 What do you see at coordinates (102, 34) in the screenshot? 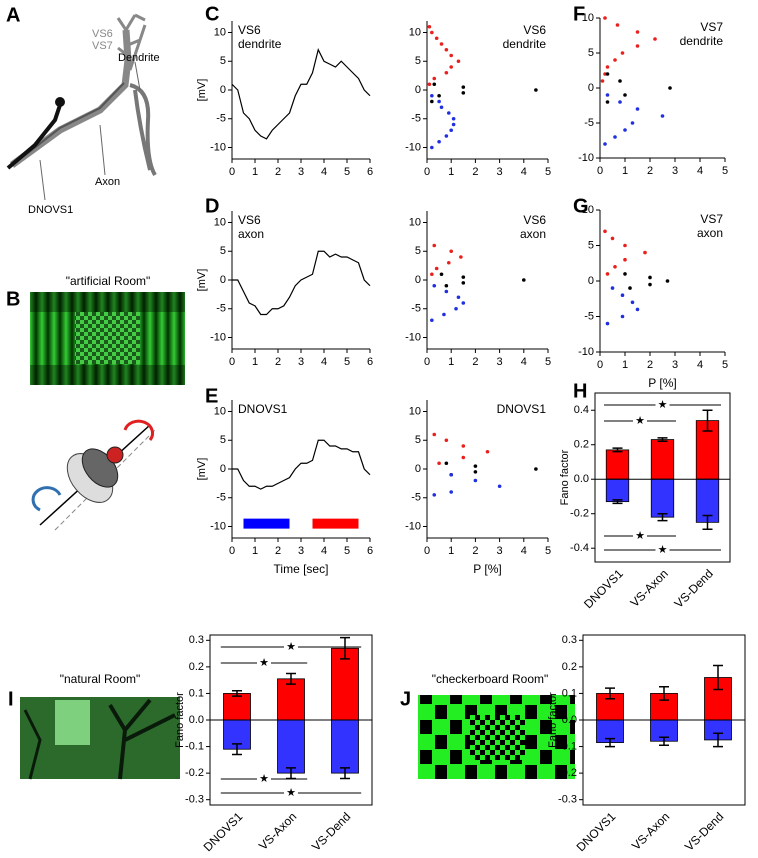
I see `neuron-label: VS6` at bounding box center [102, 34].